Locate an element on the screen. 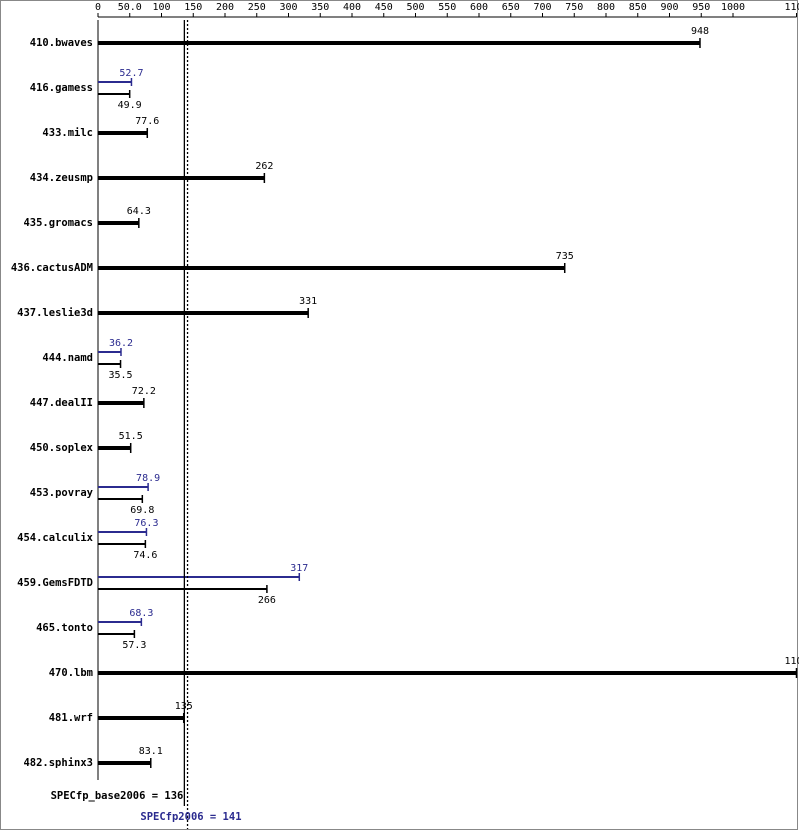 Image resolution: width=799 pixels, height=831 pixels. category-label: 410.bwaves is located at coordinates (61, 43).